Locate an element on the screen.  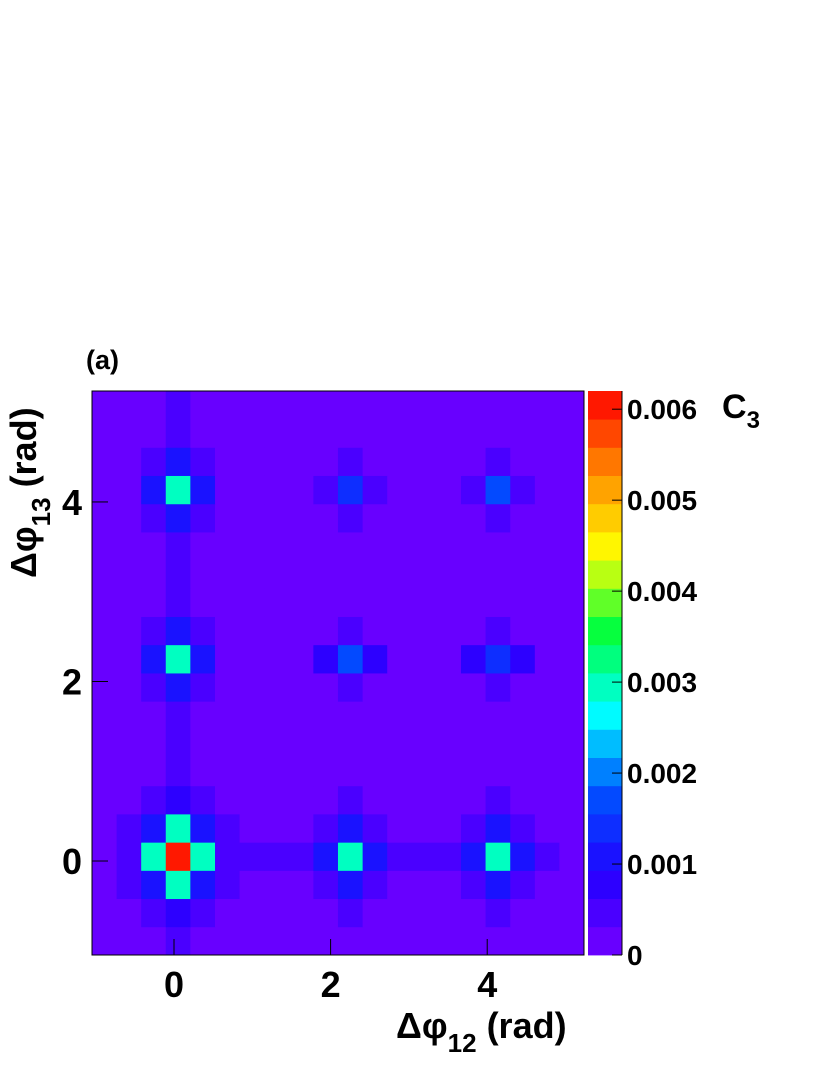
z-tick-label: 0 is located at coordinates (635, 955).